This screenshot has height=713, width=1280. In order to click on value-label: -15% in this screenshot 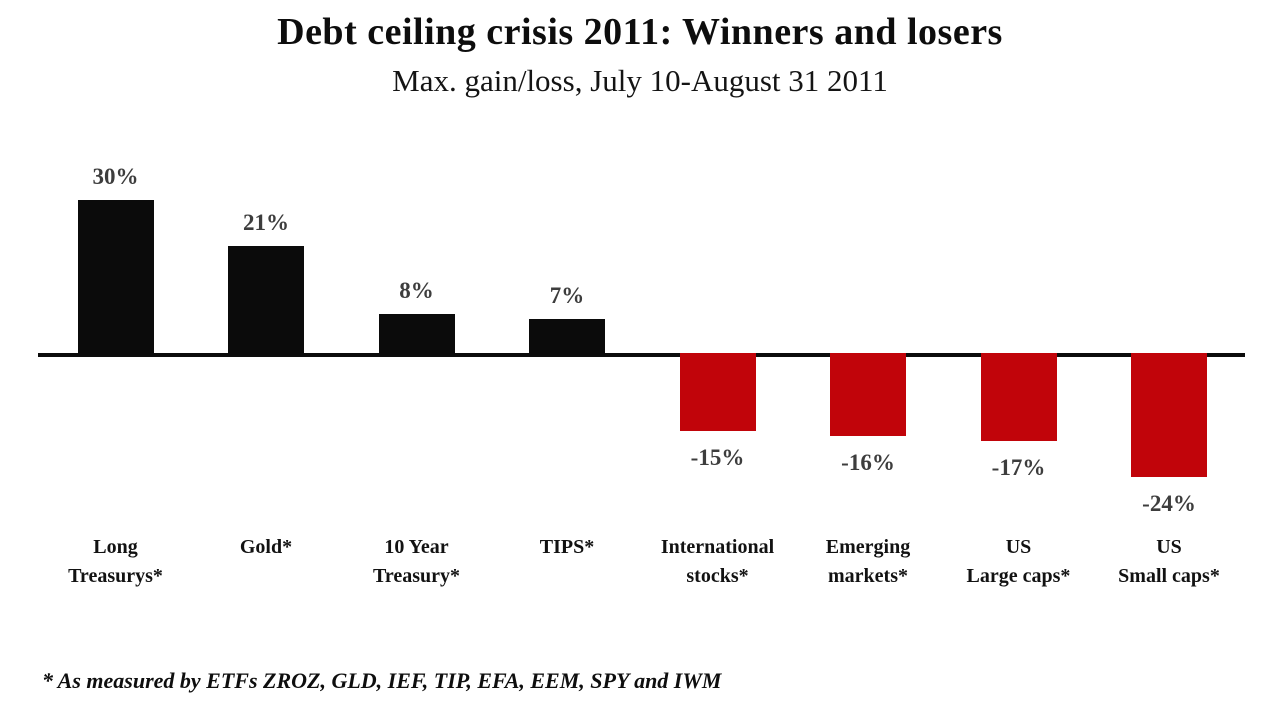, I will do `click(717, 457)`.